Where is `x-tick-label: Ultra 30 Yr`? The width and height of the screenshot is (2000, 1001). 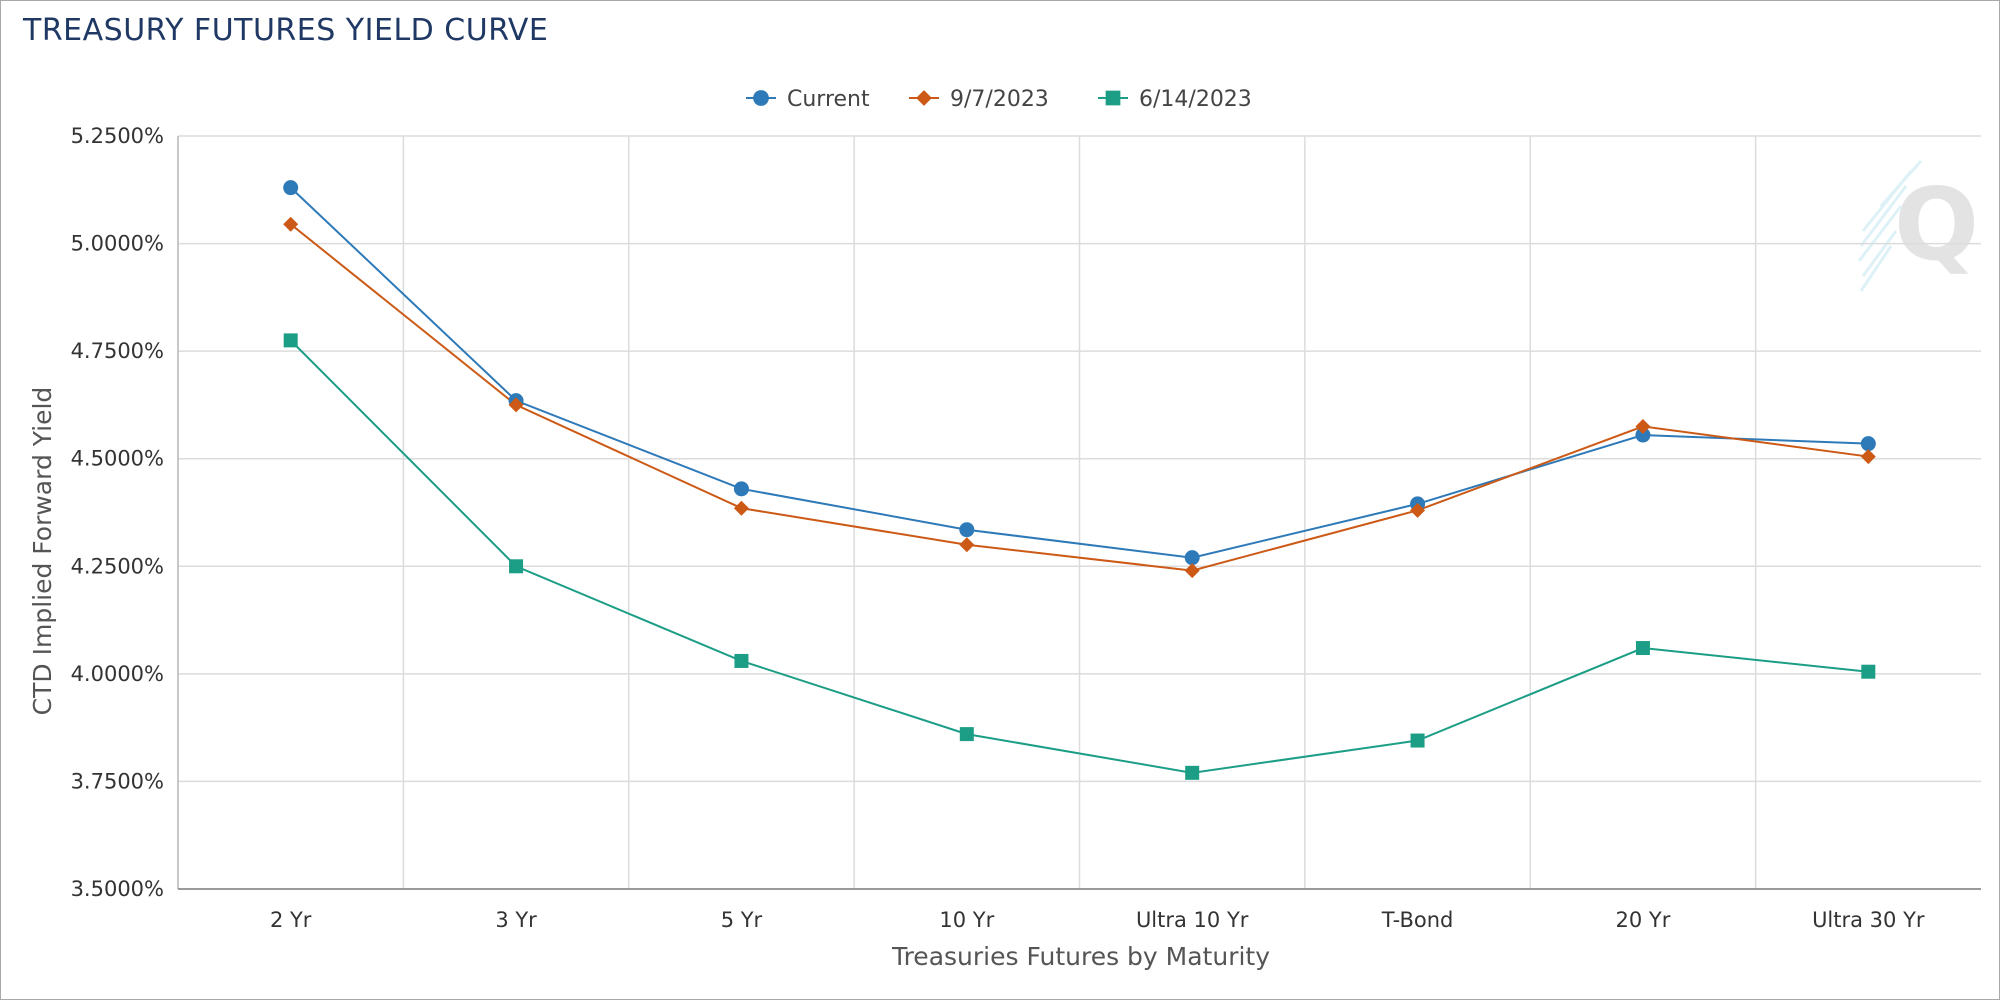
x-tick-label: Ultra 30 Yr is located at coordinates (1868, 920).